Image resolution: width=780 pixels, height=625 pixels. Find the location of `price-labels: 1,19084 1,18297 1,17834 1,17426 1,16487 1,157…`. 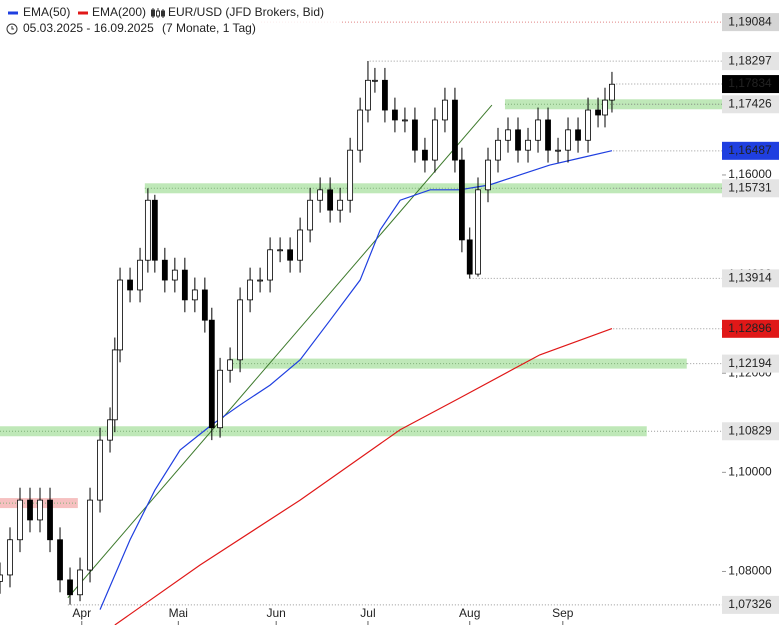

price-labels: 1,19084 1,18297 1,17834 1,17426 1,16487 1,157… is located at coordinates (750, 313).